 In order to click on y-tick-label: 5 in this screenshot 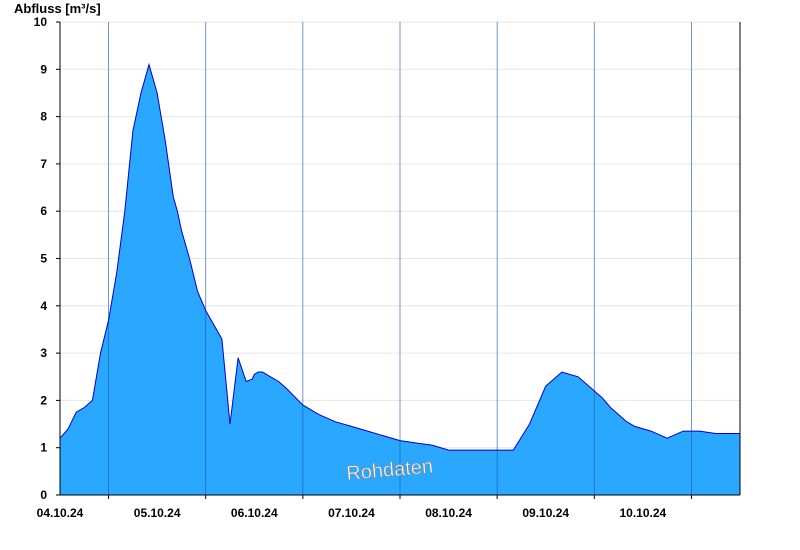, I will do `click(43, 259)`.